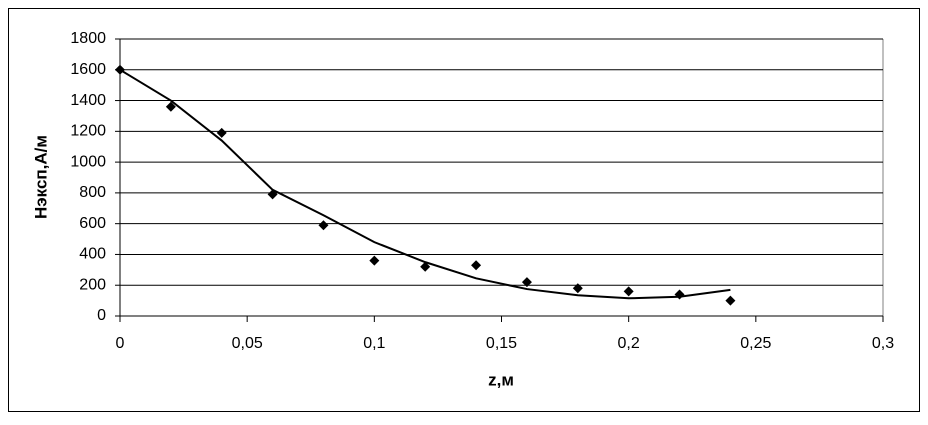 Image resolution: width=928 pixels, height=425 pixels. I want to click on x-axis-label: z,м, so click(501, 379).